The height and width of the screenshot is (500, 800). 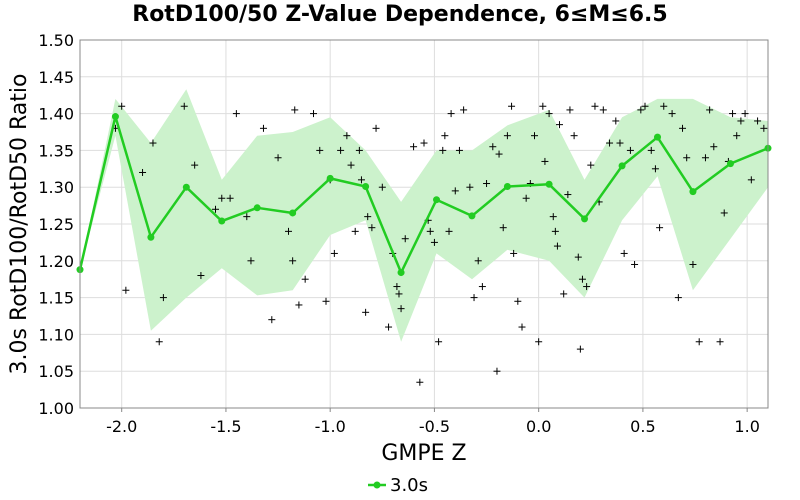 What do you see at coordinates (642, 426) in the screenshot?
I see `x-tick-label: 0.5` at bounding box center [642, 426].